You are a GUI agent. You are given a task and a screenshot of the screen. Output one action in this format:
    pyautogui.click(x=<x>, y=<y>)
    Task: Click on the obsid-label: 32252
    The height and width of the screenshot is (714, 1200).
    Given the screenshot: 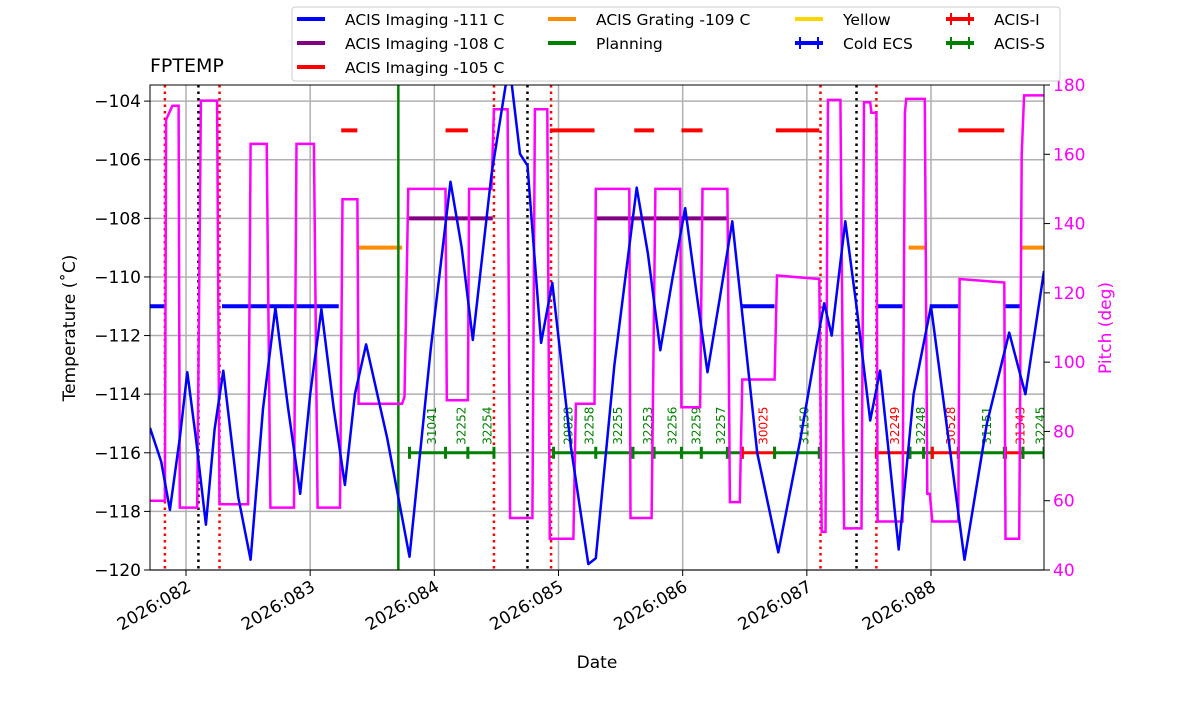 What is the action you would take?
    pyautogui.click(x=462, y=426)
    